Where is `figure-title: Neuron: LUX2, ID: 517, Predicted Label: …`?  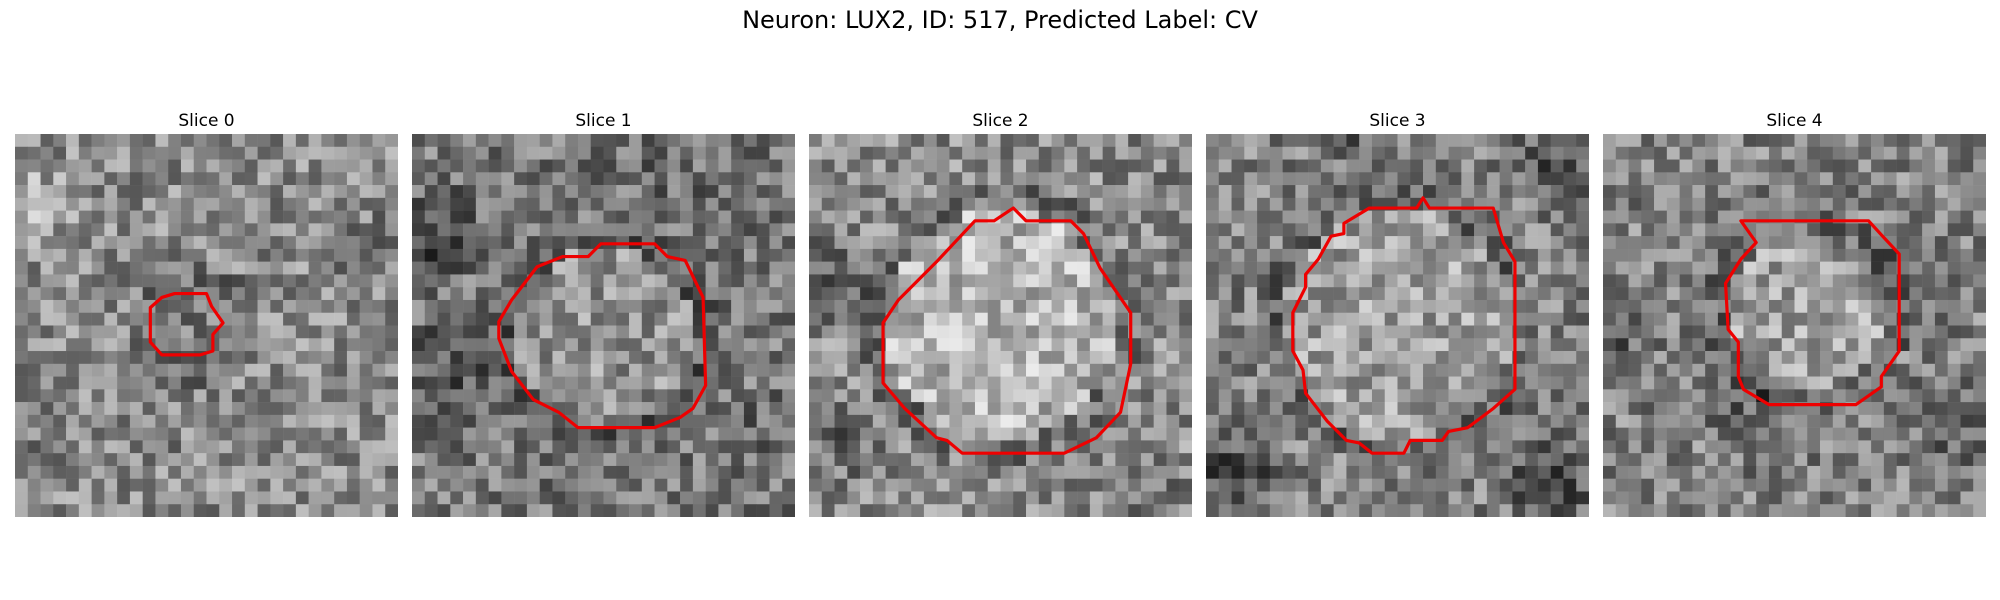
figure-title: Neuron: LUX2, ID: 517, Predicted Label: … is located at coordinates (1000, 20).